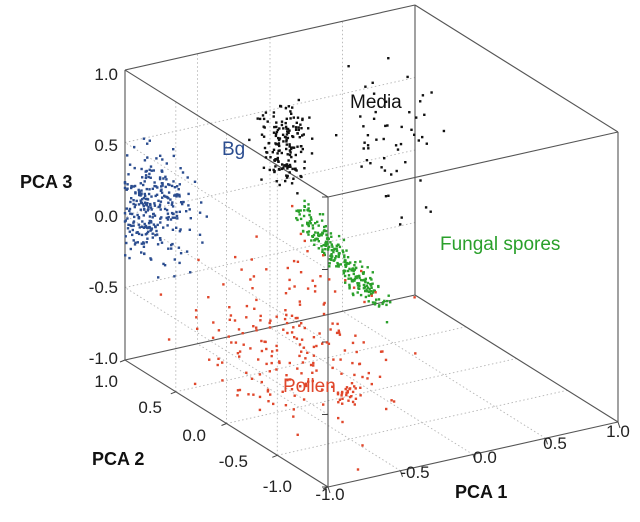 The width and height of the screenshot is (640, 522). I want to click on grid-line, so click(444, 374).